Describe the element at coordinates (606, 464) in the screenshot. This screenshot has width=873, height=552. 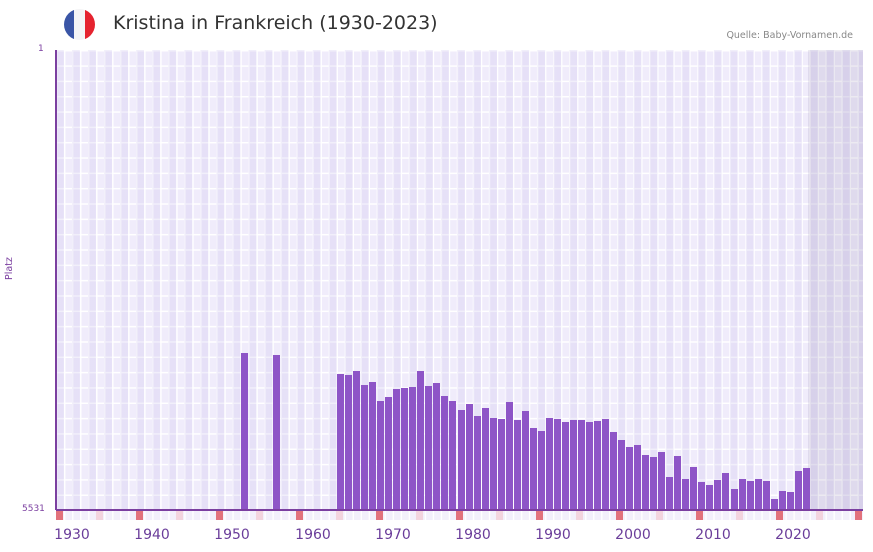
I see `bar-1998` at that location.